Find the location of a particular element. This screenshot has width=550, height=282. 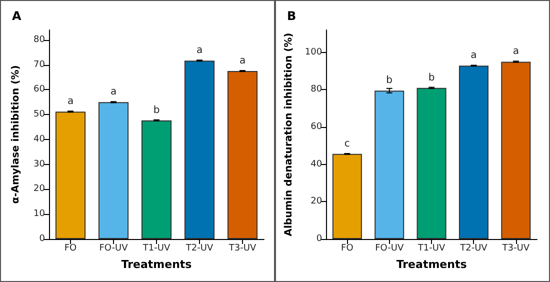

y-axis-title: Albumin denaturation inhibition (%) is located at coordinates (289, 134).